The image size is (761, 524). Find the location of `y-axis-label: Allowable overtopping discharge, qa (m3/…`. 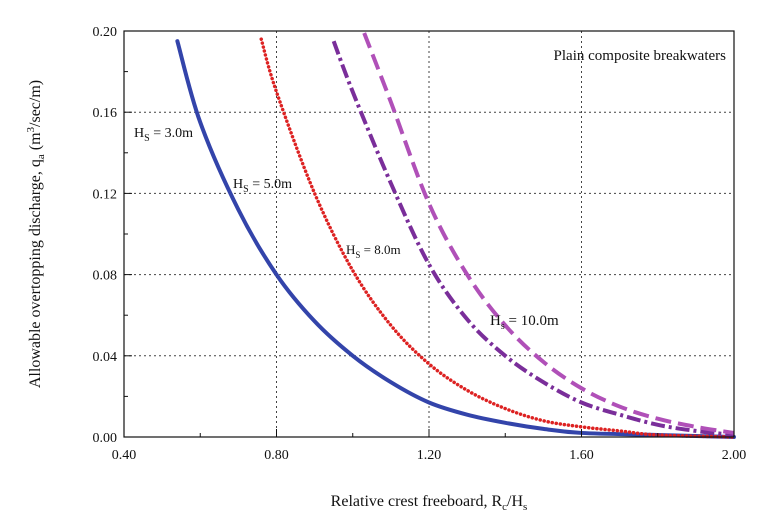

y-axis-label: Allowable overtopping discharge, qa (m3/… is located at coordinates (36, 234).